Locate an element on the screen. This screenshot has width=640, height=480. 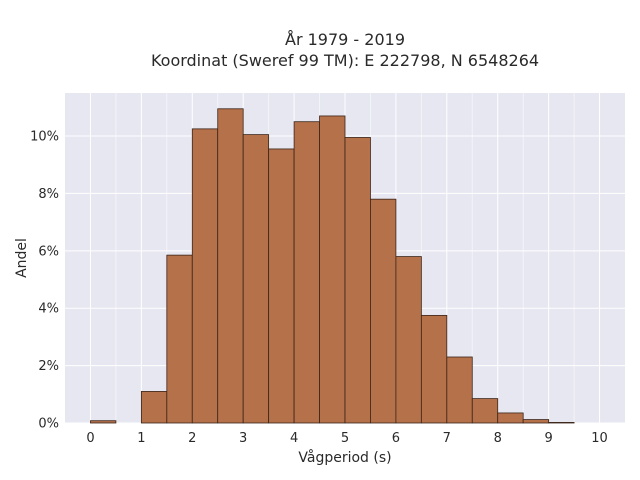
x-tick-label: 10 is located at coordinates (599, 438).